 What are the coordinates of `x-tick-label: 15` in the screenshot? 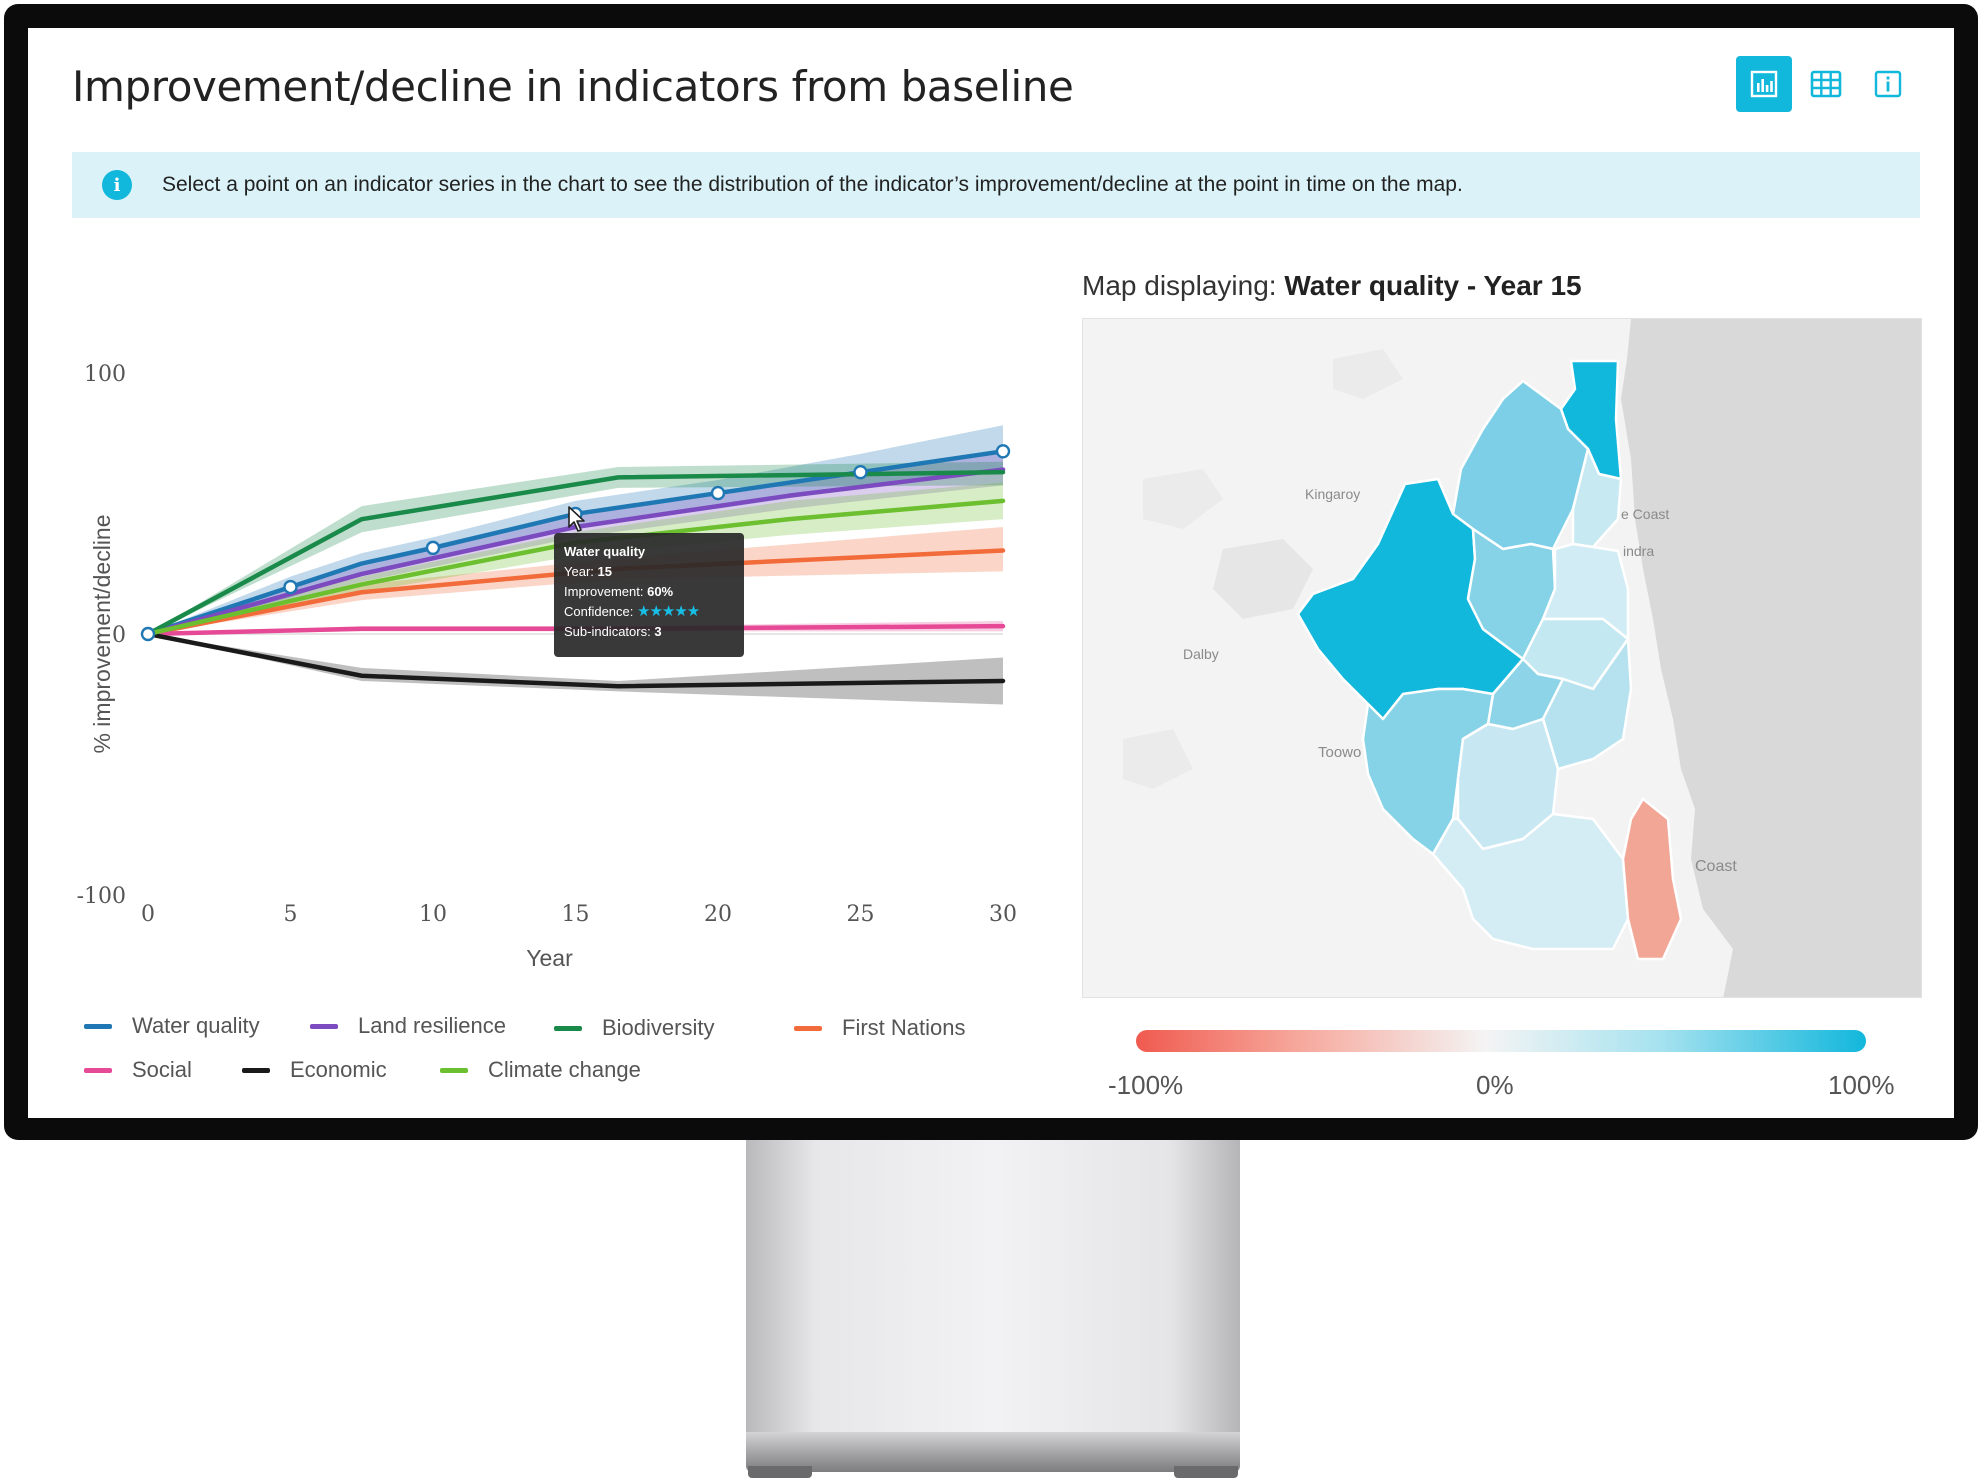 It's located at (576, 914).